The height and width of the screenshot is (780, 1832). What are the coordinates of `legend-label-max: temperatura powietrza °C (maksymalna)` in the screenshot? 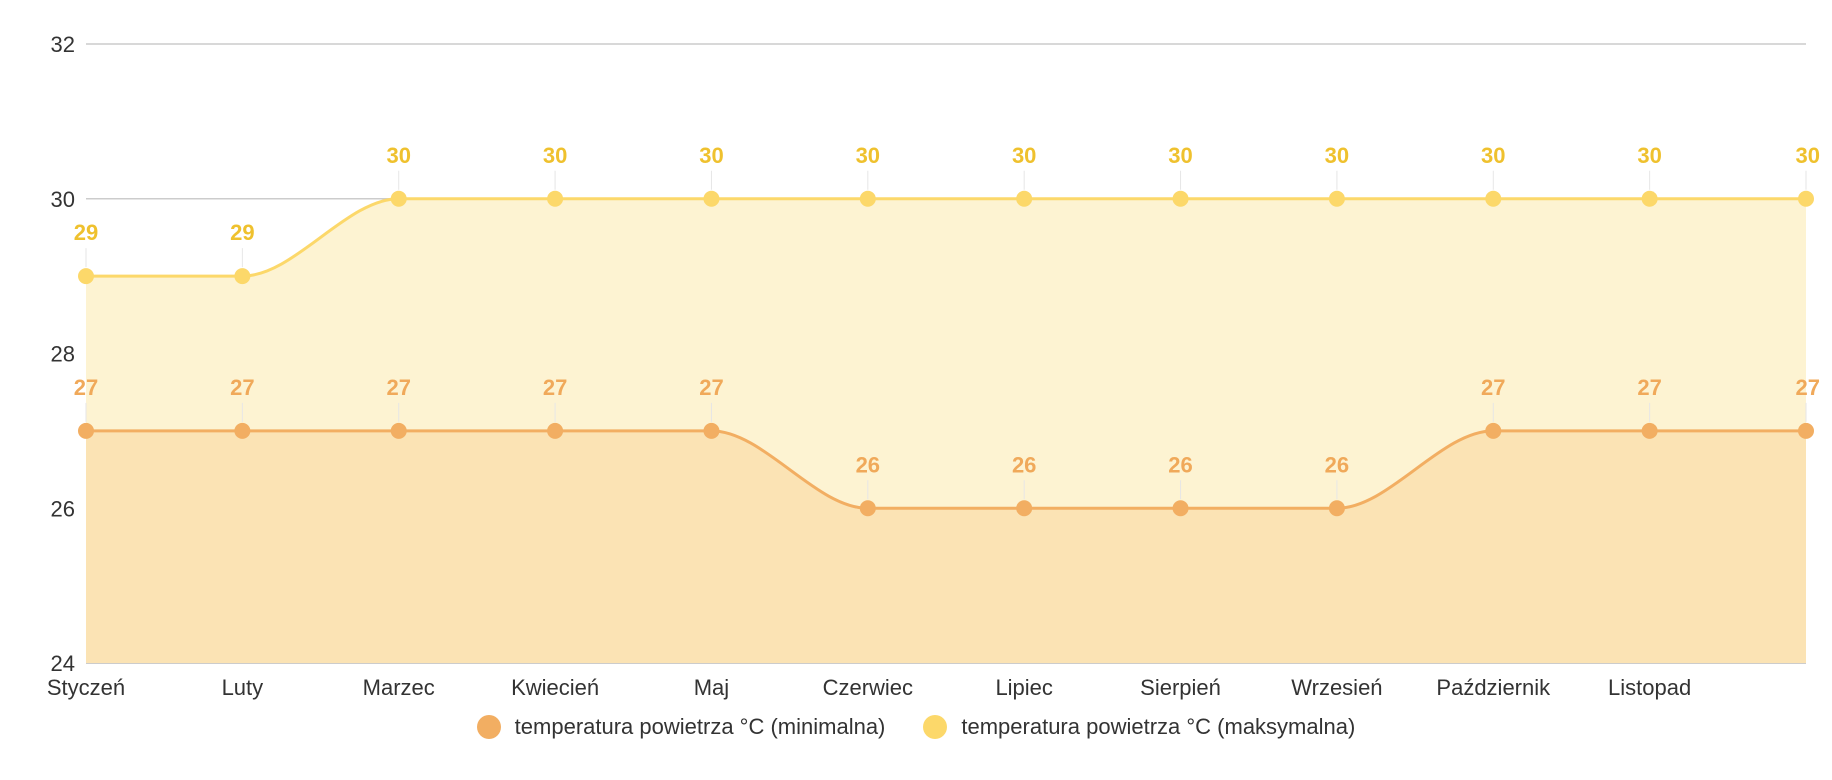 It's located at (1158, 726).